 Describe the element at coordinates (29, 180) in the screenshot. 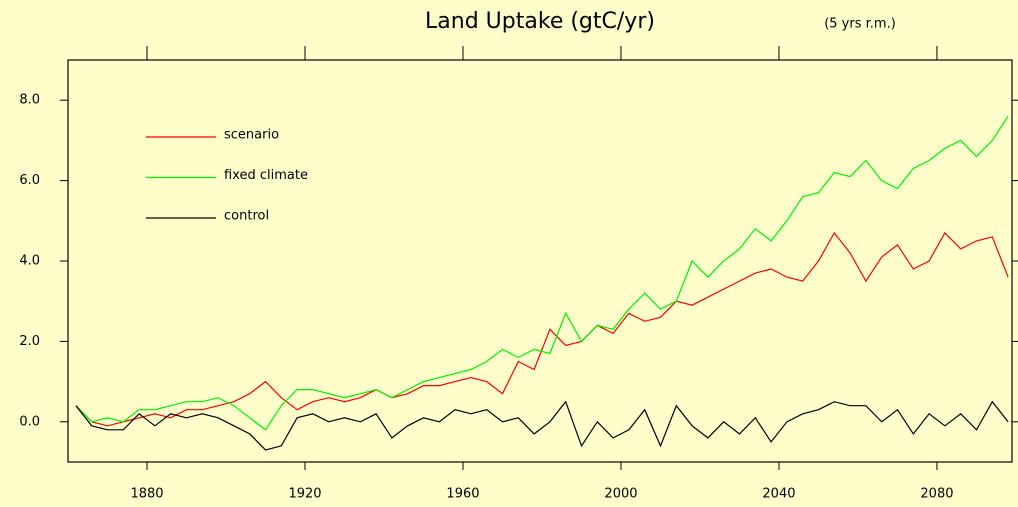

I see `y-tick-label: 6.0` at that location.